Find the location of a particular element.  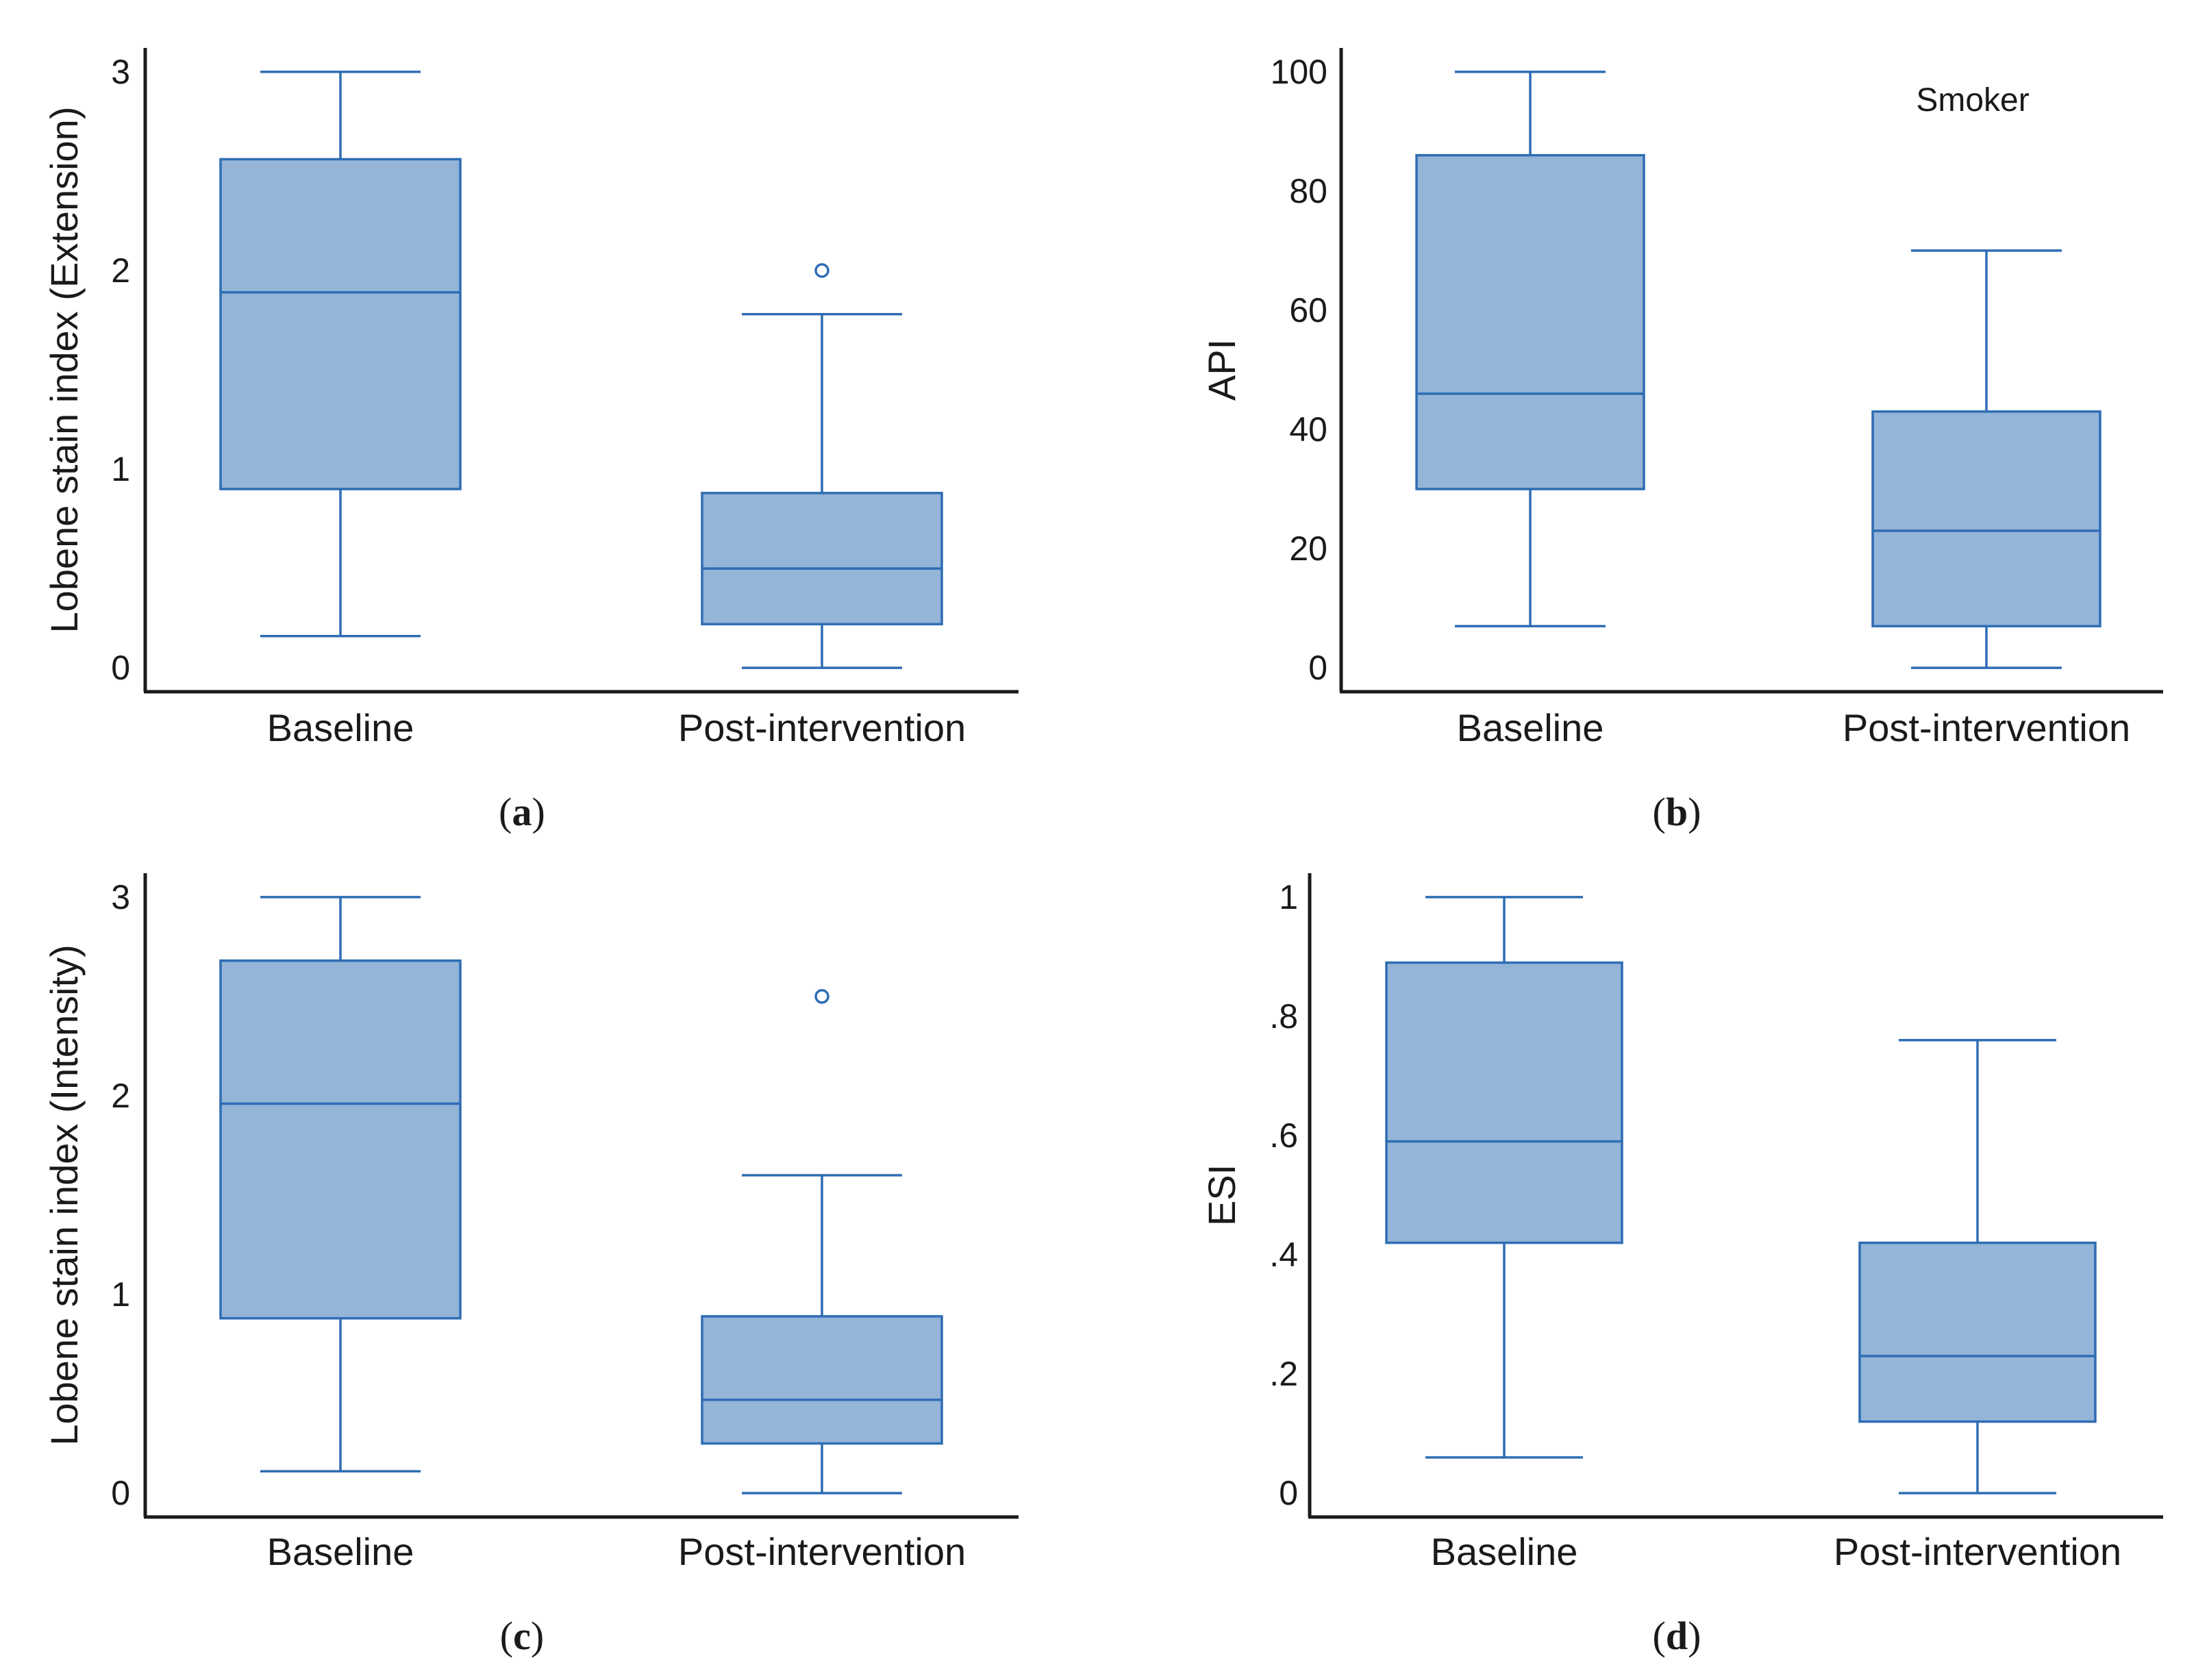

y-tick-label: .8 is located at coordinates (1283, 1016).